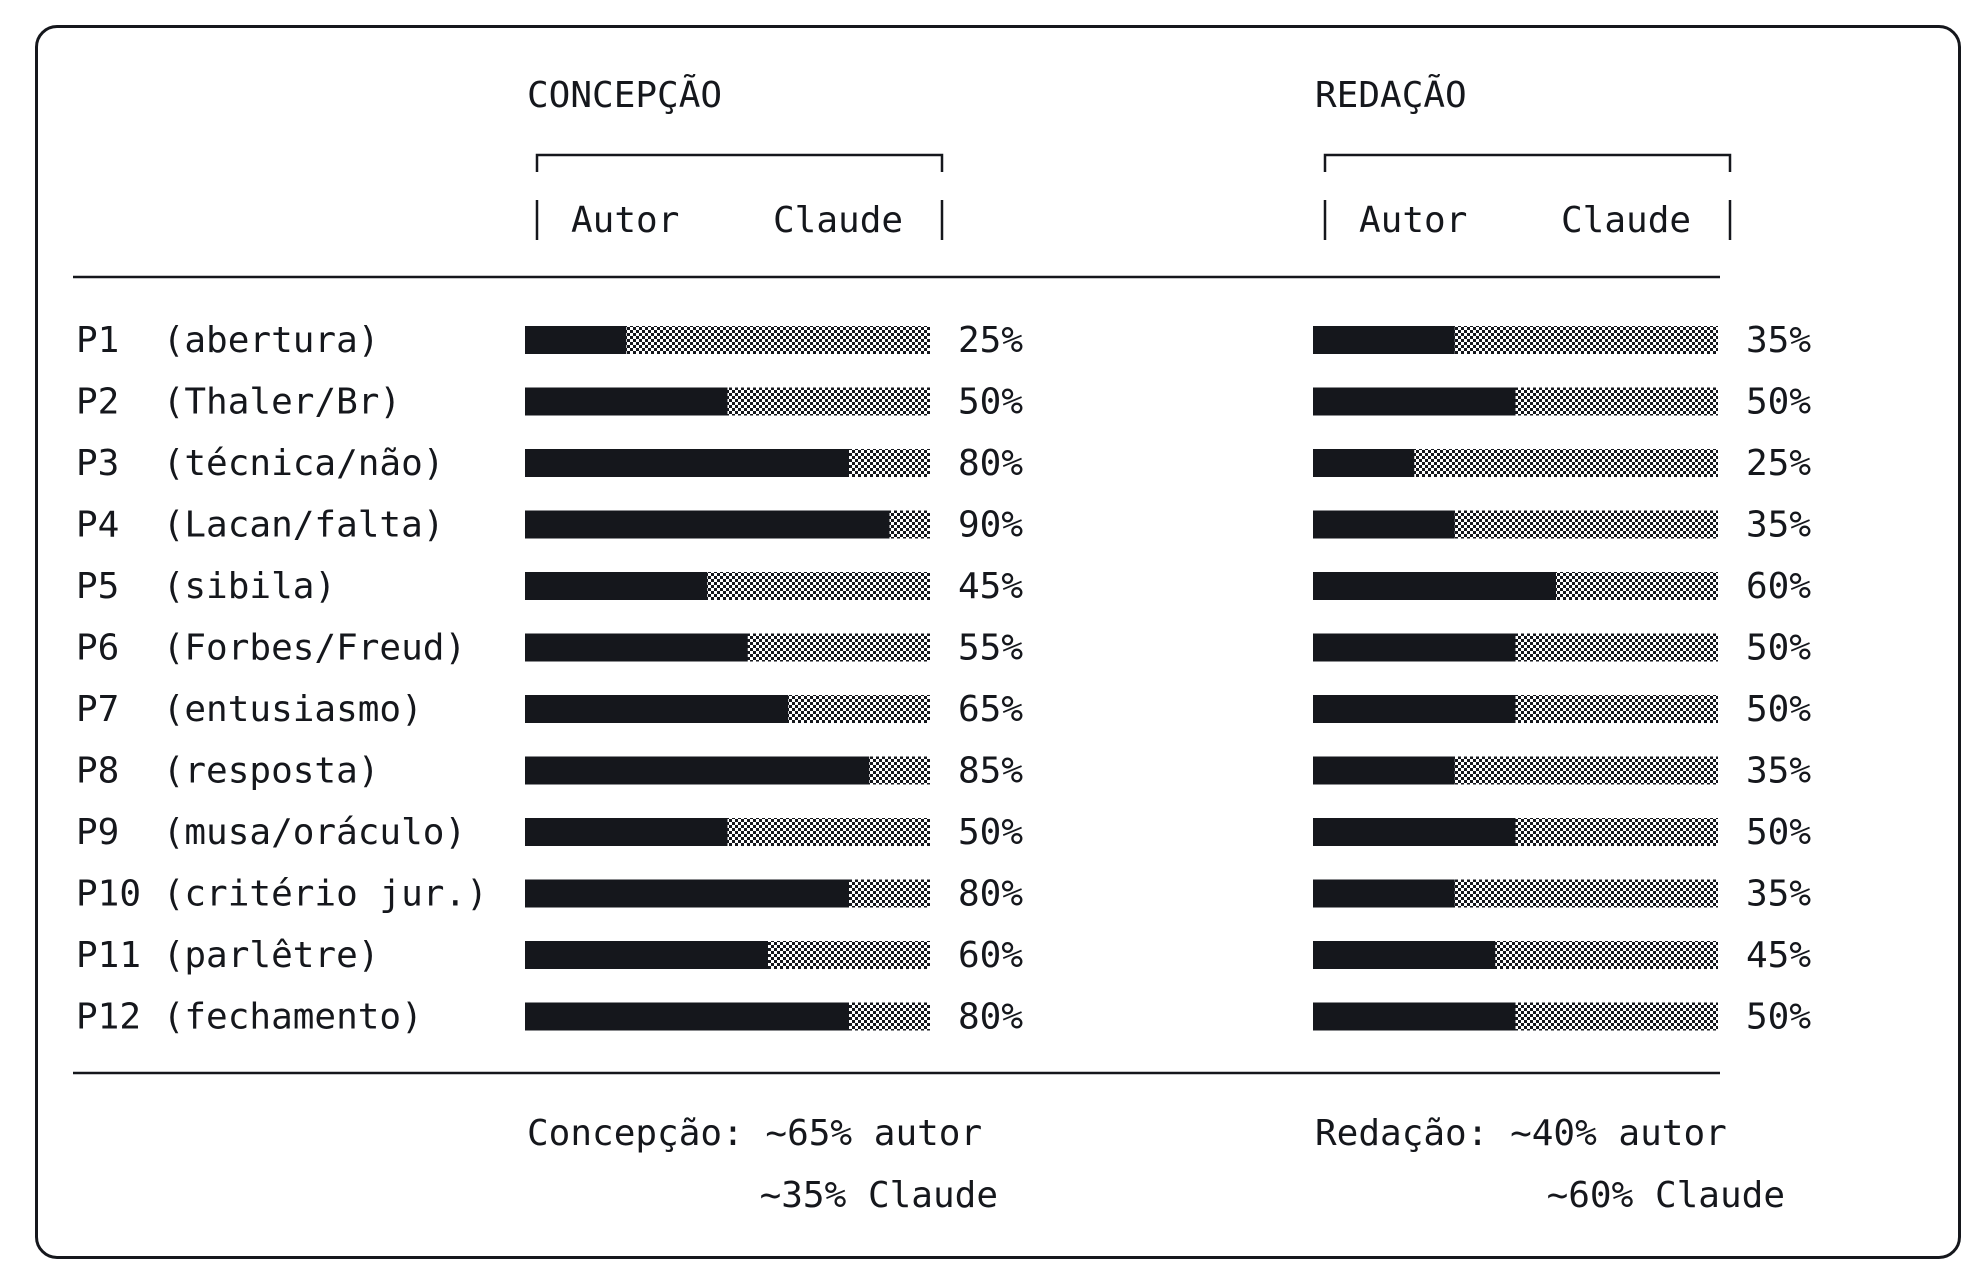  Describe the element at coordinates (625, 220) in the screenshot. I see `concepcao-legend-autor: Autor` at that location.